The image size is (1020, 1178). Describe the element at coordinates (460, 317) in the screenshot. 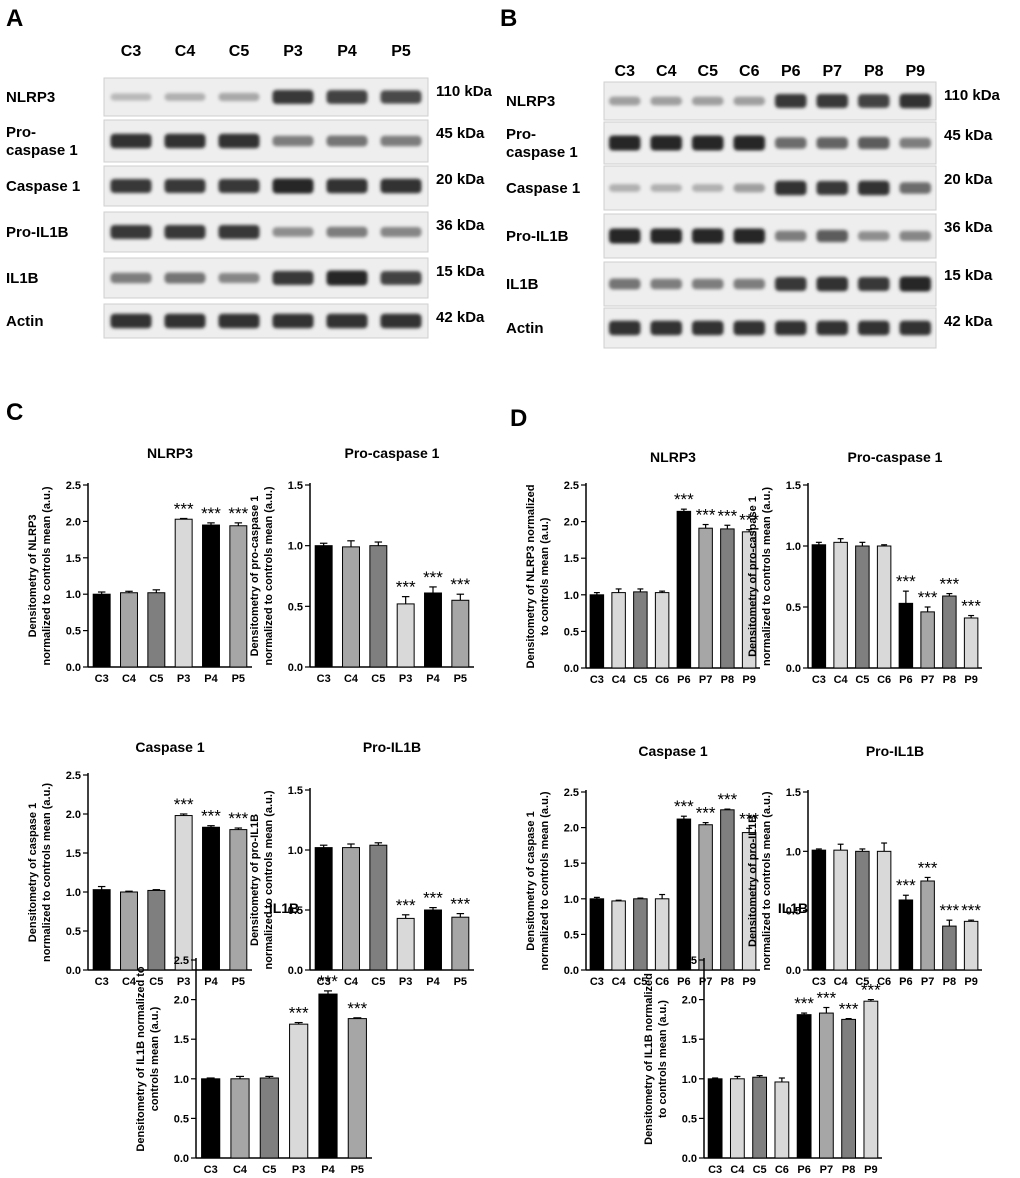

I see `blot-kda-label: 42 kDa` at that location.